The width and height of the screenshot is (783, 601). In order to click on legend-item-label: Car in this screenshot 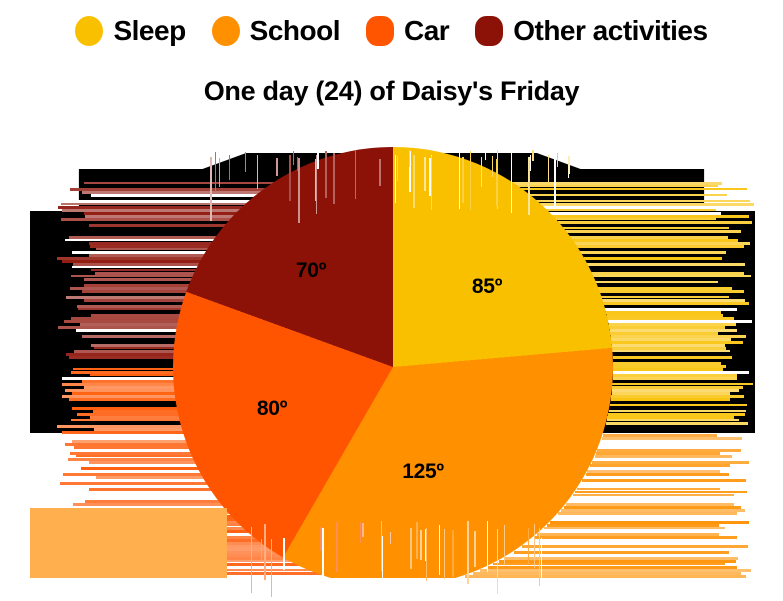, I will do `click(427, 30)`.